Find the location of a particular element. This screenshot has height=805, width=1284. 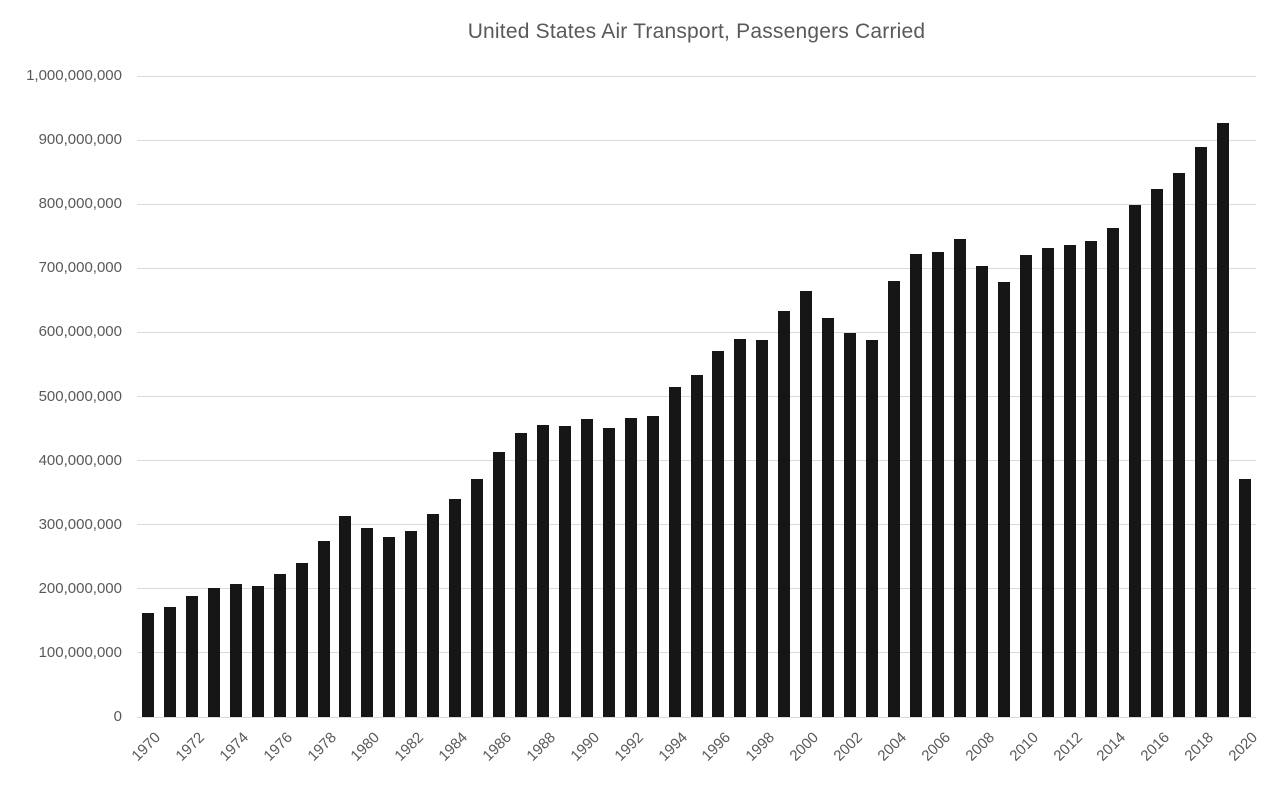

bar-1981 is located at coordinates (389, 626).